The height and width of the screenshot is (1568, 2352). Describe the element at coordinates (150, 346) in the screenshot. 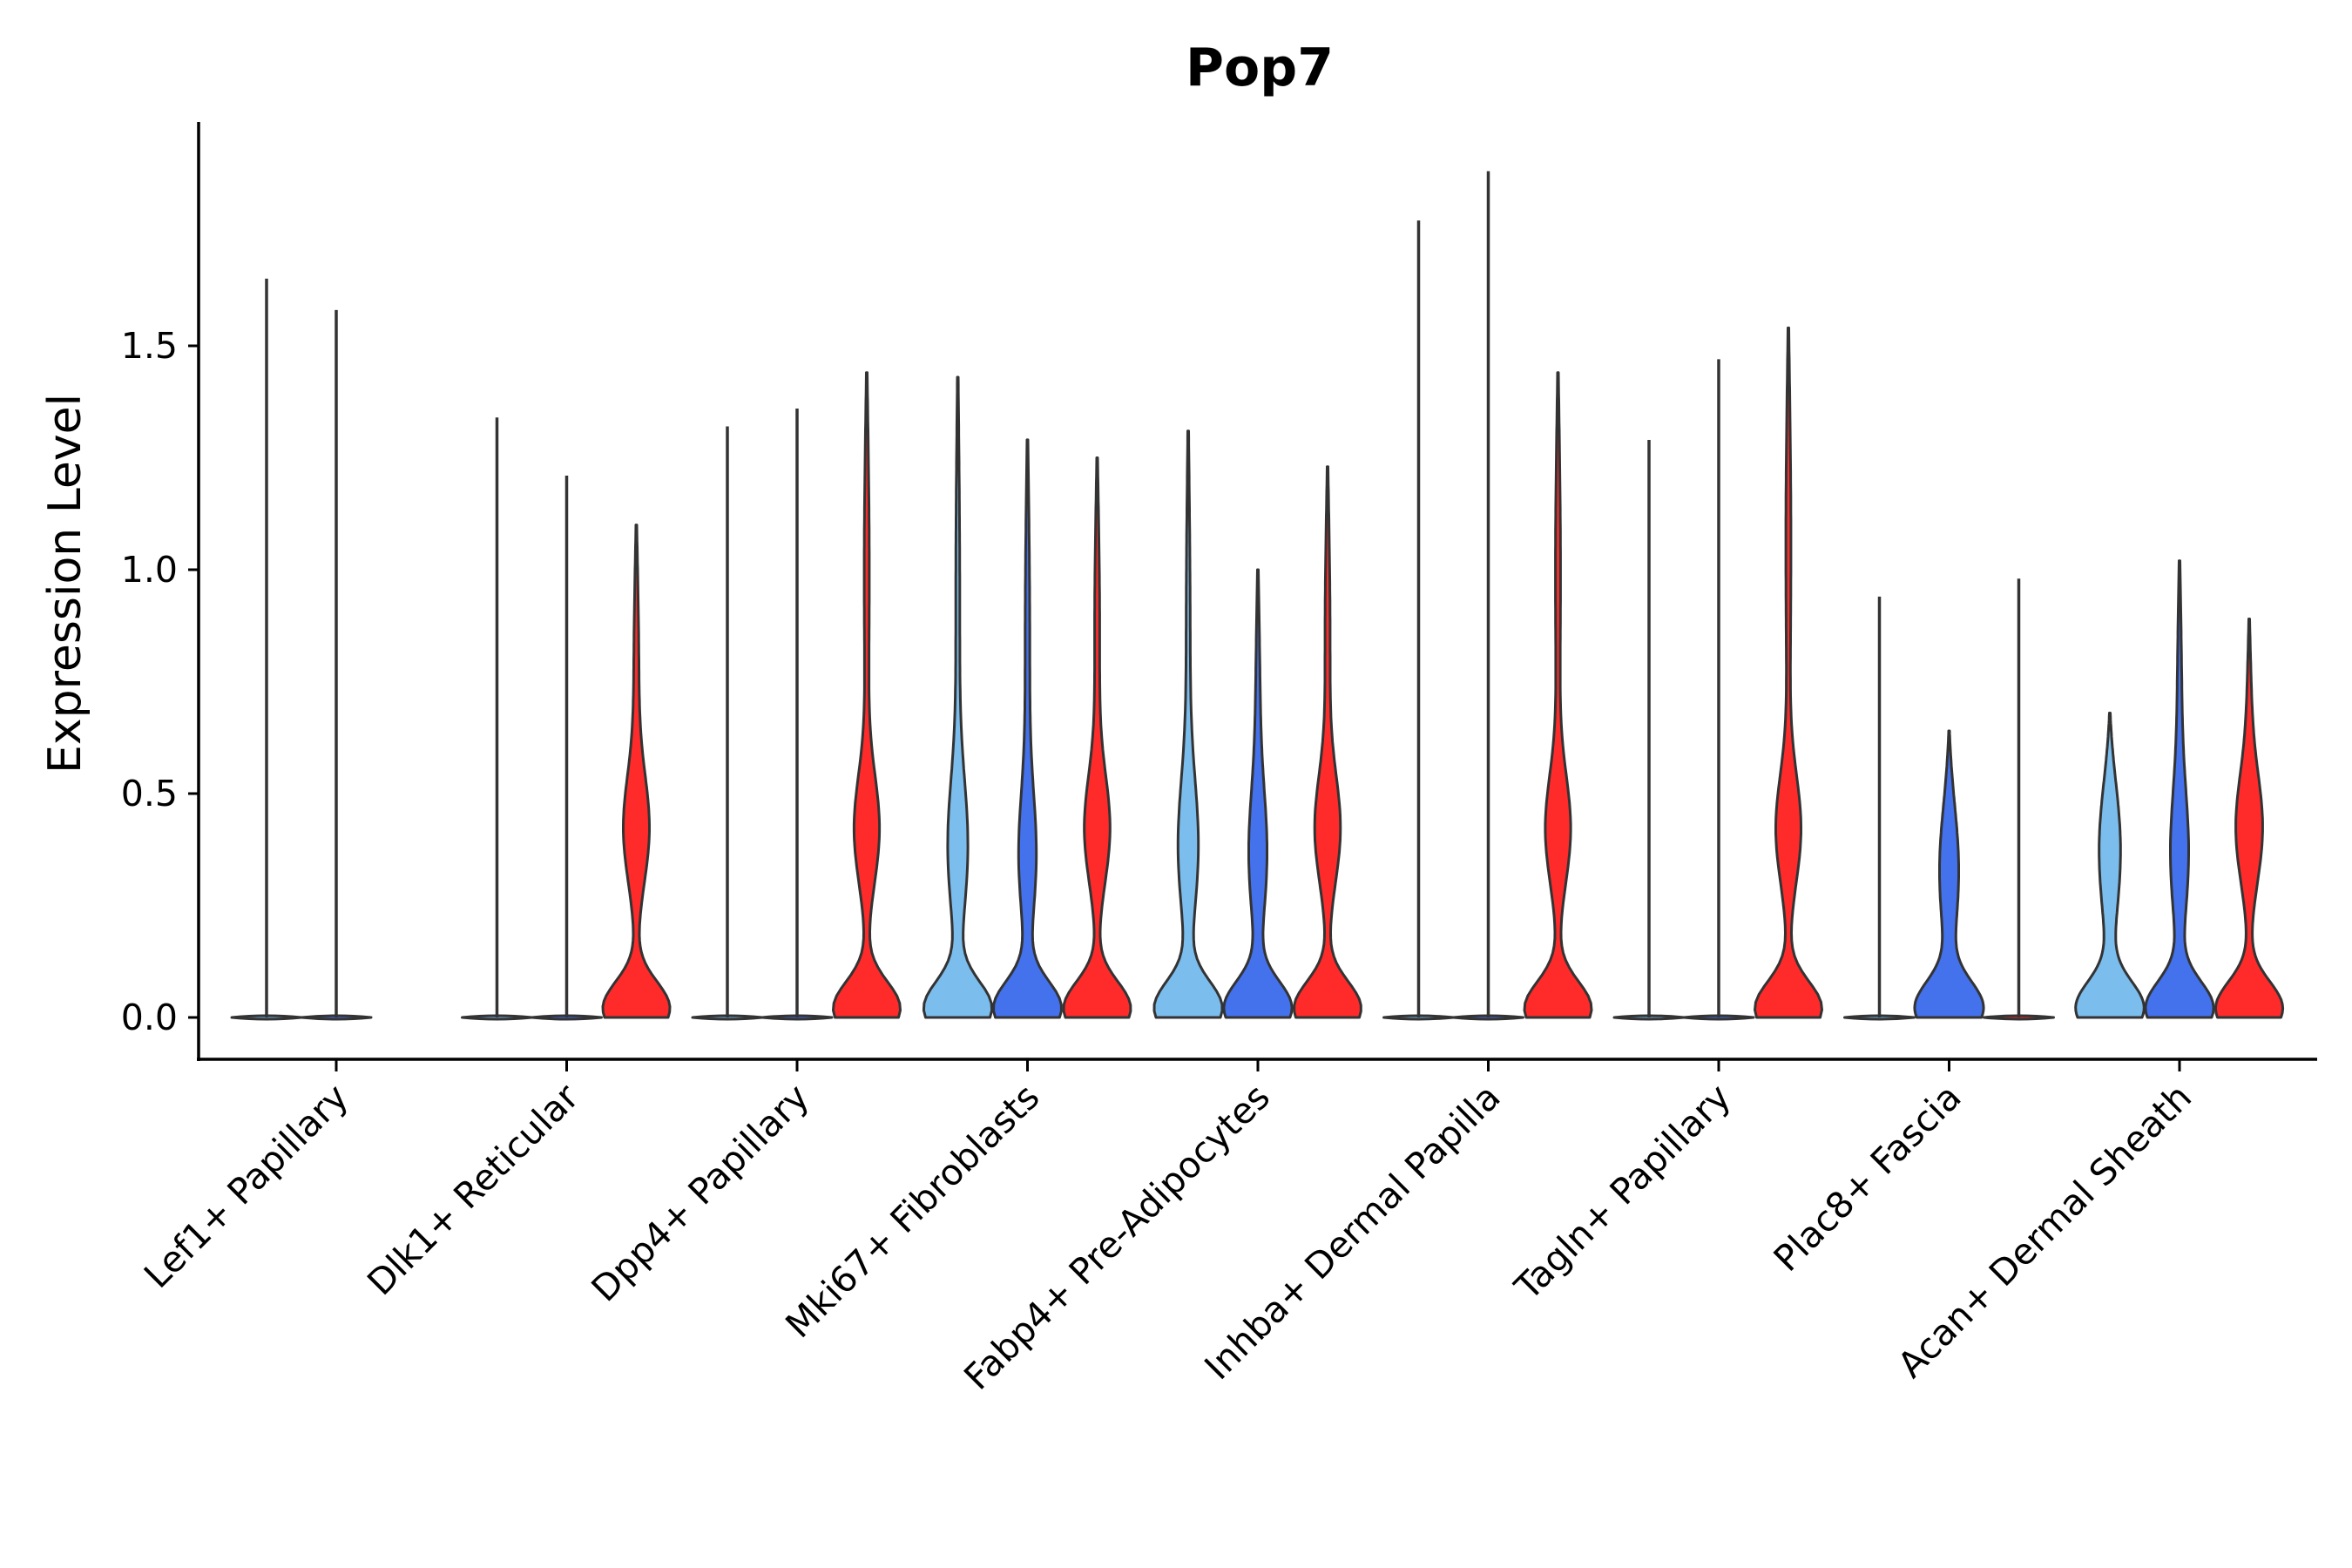

I see `y-tick-label: 1.5` at that location.